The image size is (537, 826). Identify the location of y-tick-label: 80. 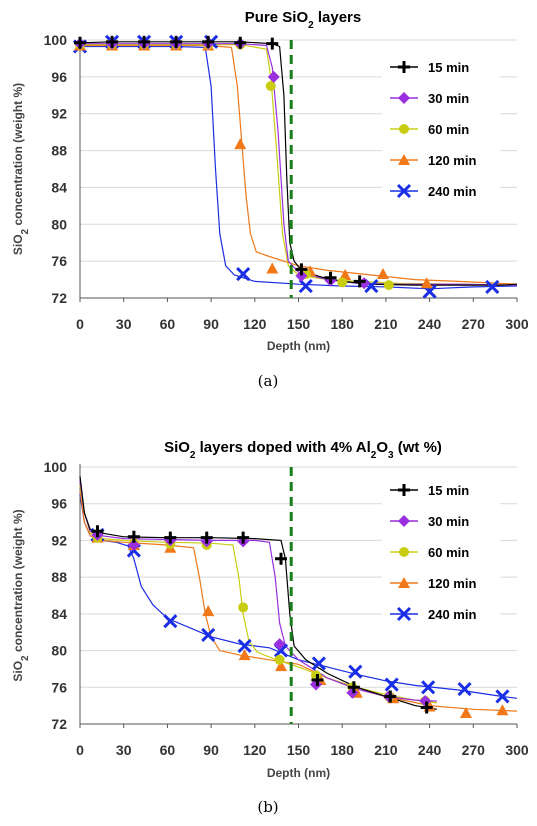
(59, 651).